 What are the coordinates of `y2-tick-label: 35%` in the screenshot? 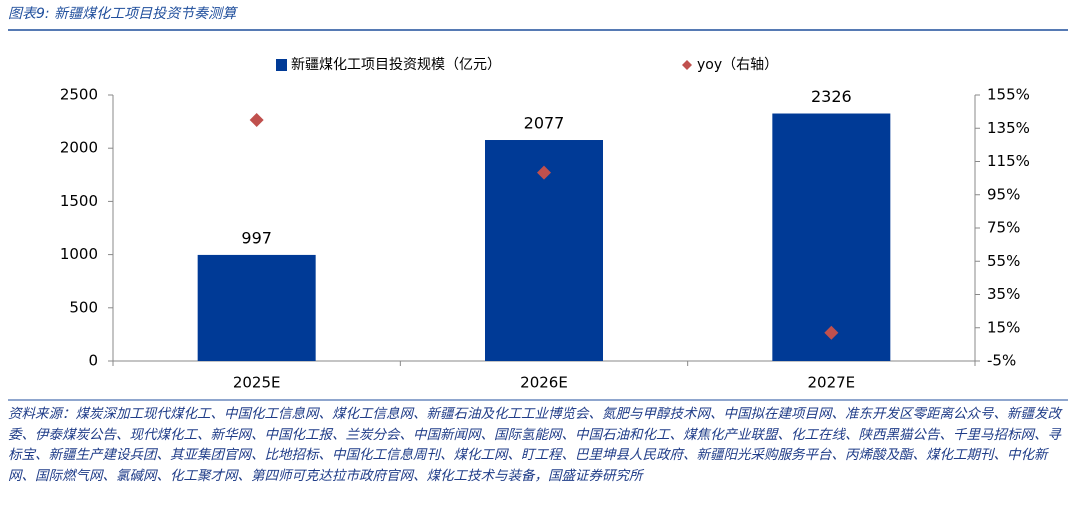 It's located at (1003, 294).